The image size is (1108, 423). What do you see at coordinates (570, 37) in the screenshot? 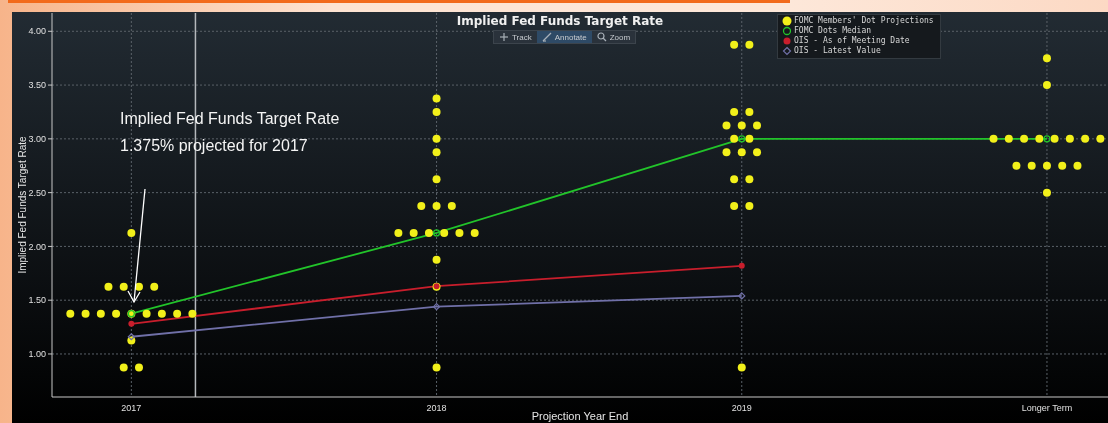
I see `annotation: Annotate` at bounding box center [570, 37].